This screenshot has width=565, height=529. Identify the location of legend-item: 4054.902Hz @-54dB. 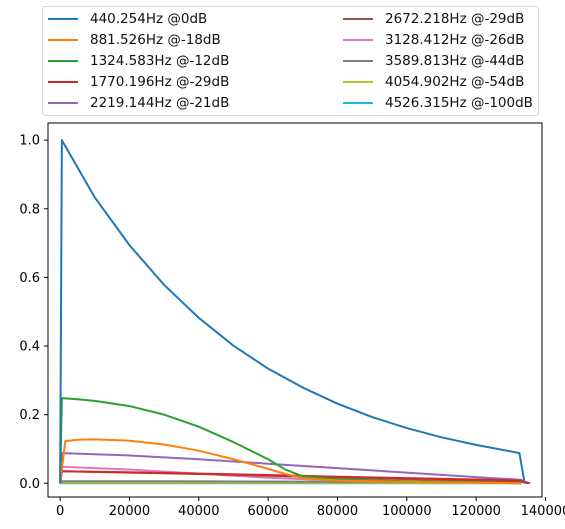
(433, 82).